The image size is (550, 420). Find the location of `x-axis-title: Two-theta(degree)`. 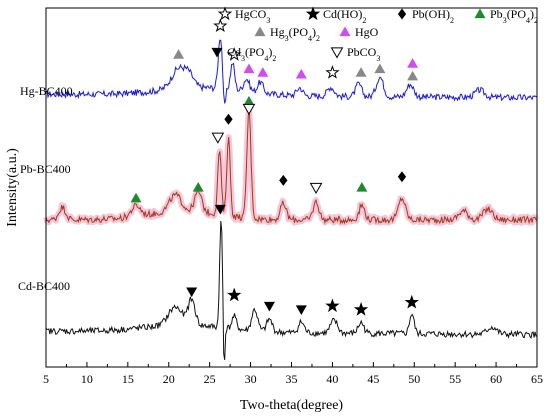

x-axis-title: Two-theta(degree) is located at coordinates (292, 405).